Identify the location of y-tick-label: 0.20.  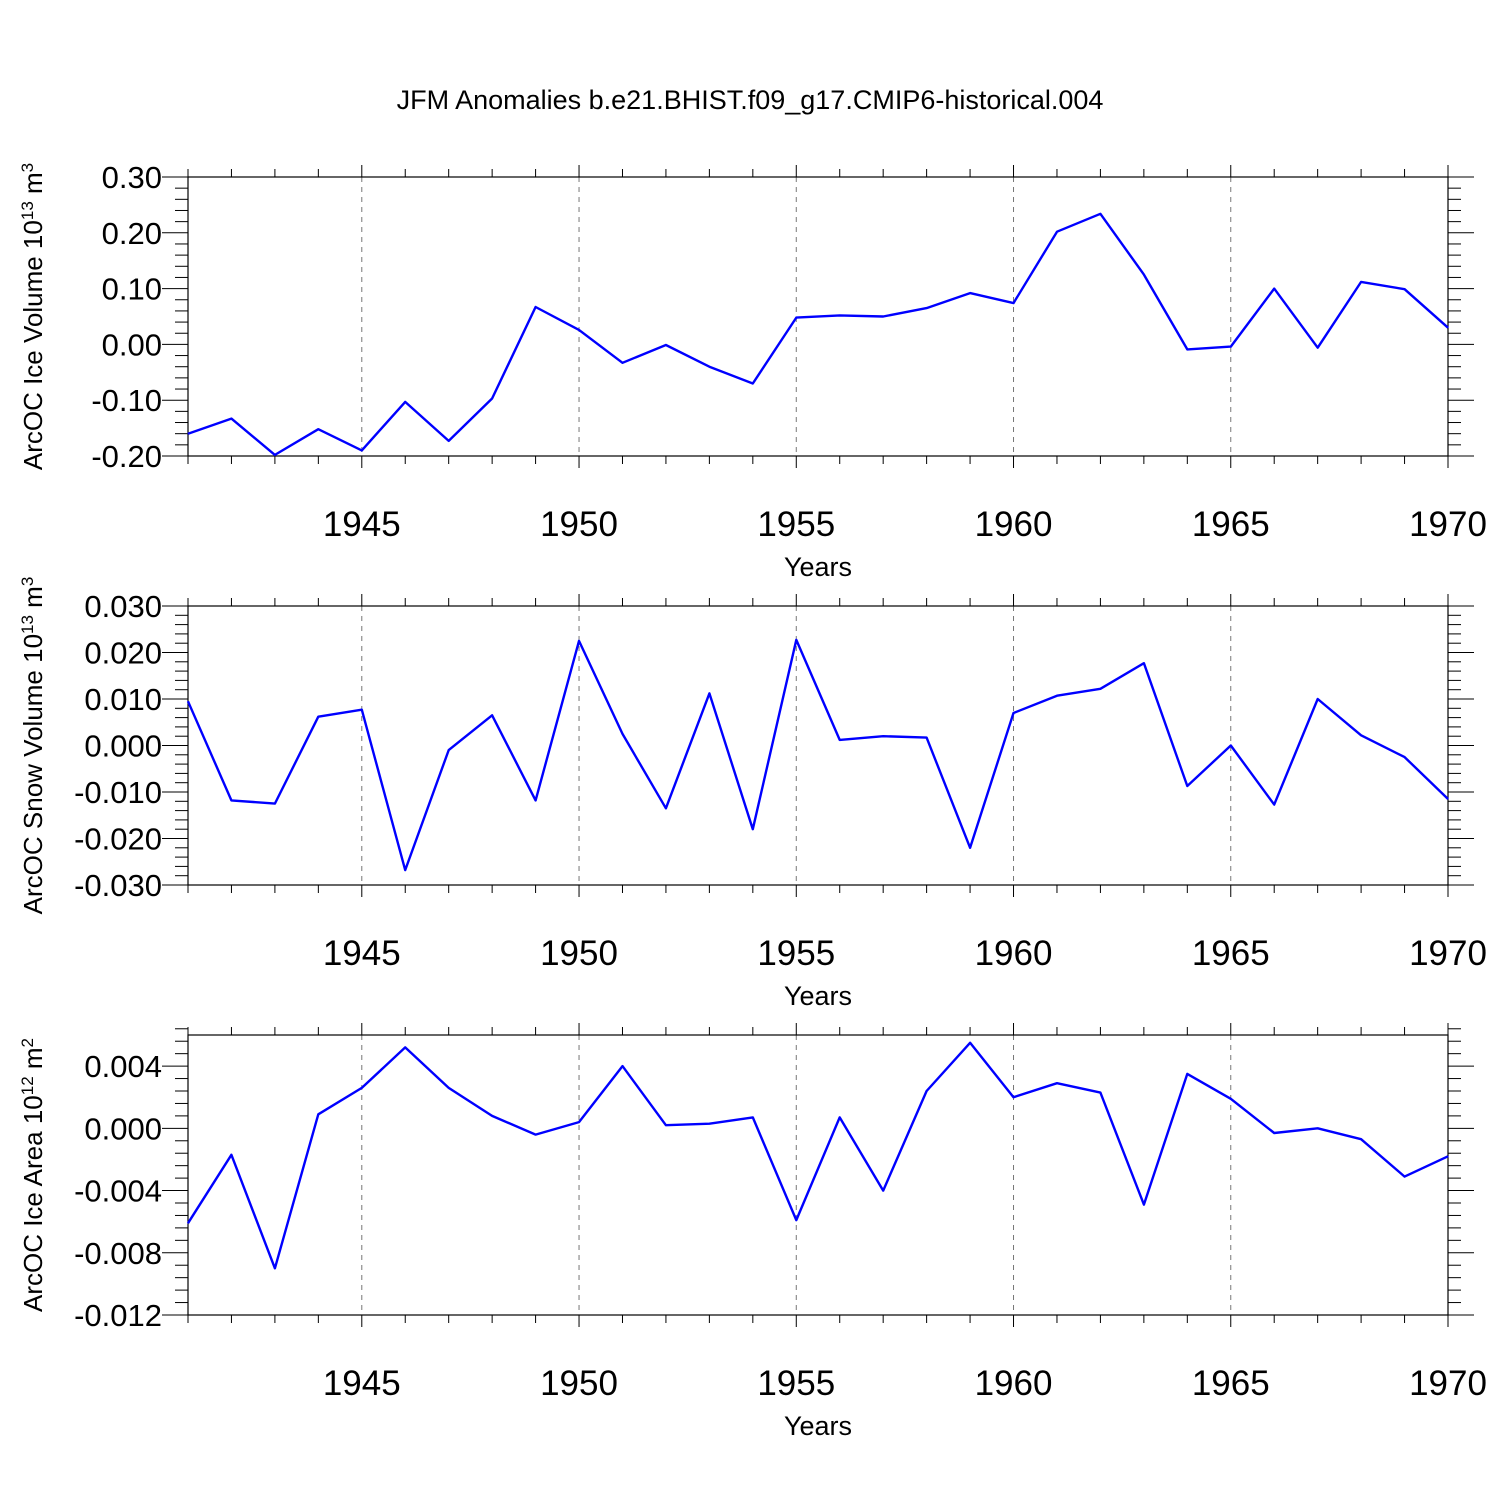
(132, 233).